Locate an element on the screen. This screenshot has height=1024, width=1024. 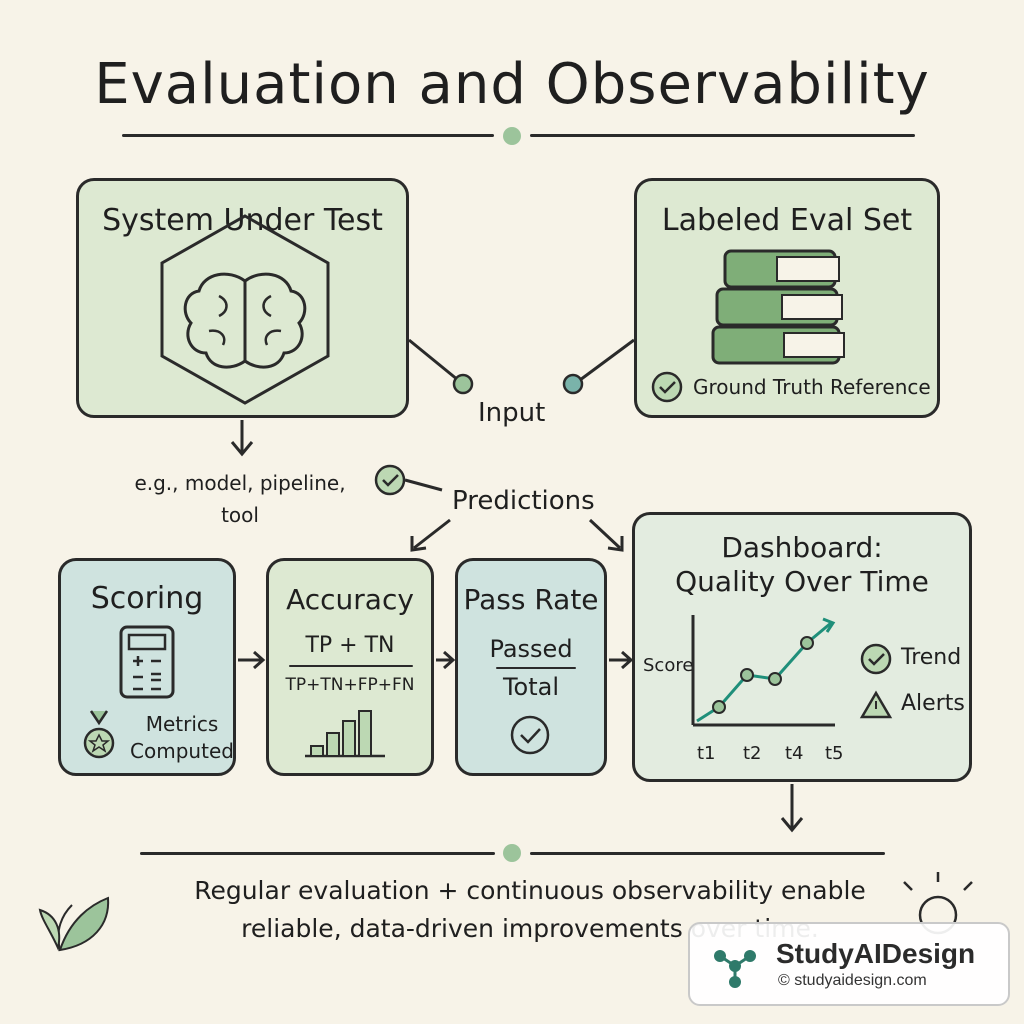
ground-truth-label: Ground Truth Reference is located at coordinates (812, 387).